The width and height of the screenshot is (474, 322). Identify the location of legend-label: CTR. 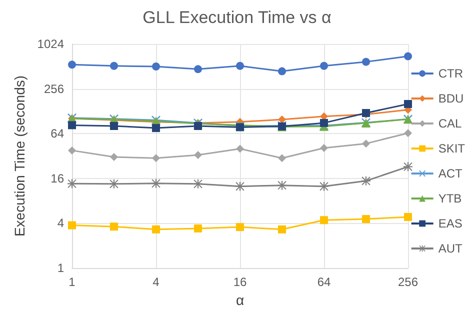
(451, 73).